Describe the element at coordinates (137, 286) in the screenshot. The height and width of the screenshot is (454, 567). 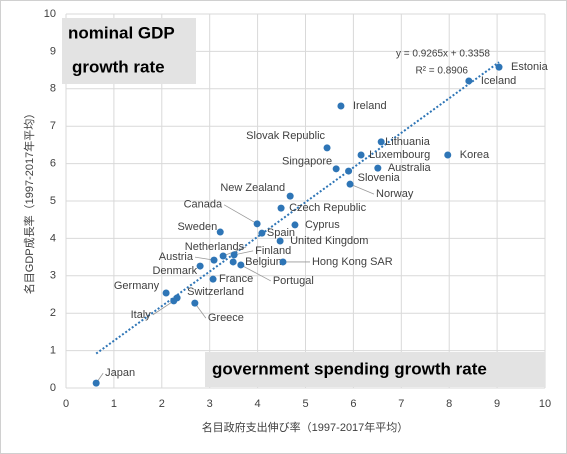
I see `point-label: Germany` at that location.